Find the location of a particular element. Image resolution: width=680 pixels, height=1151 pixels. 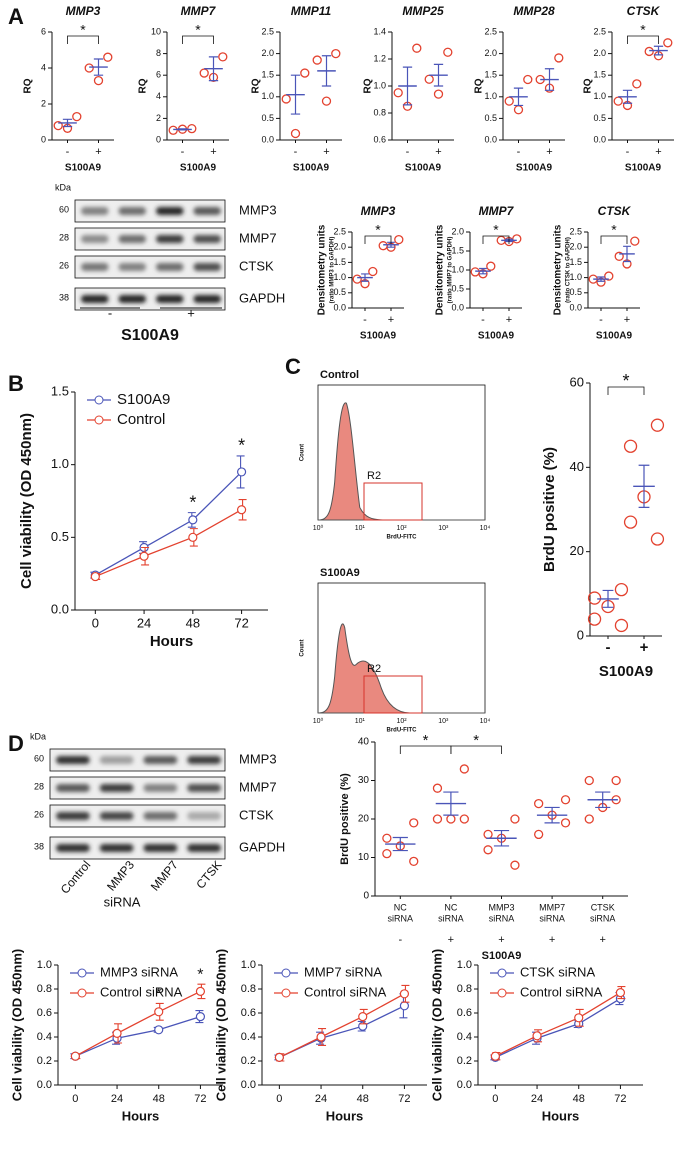

x-axis-label: Hours is located at coordinates (345, 1115).